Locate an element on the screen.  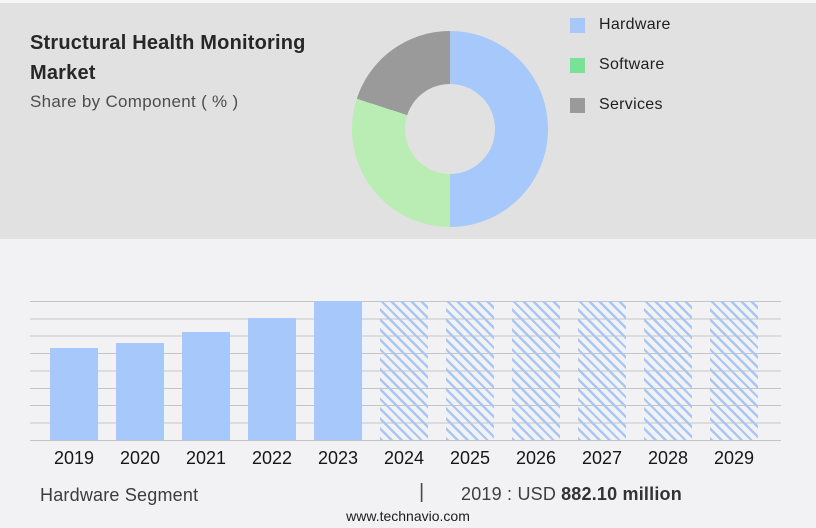
value-annotation: 2019 : USD 882.10 million is located at coordinates (571, 494).